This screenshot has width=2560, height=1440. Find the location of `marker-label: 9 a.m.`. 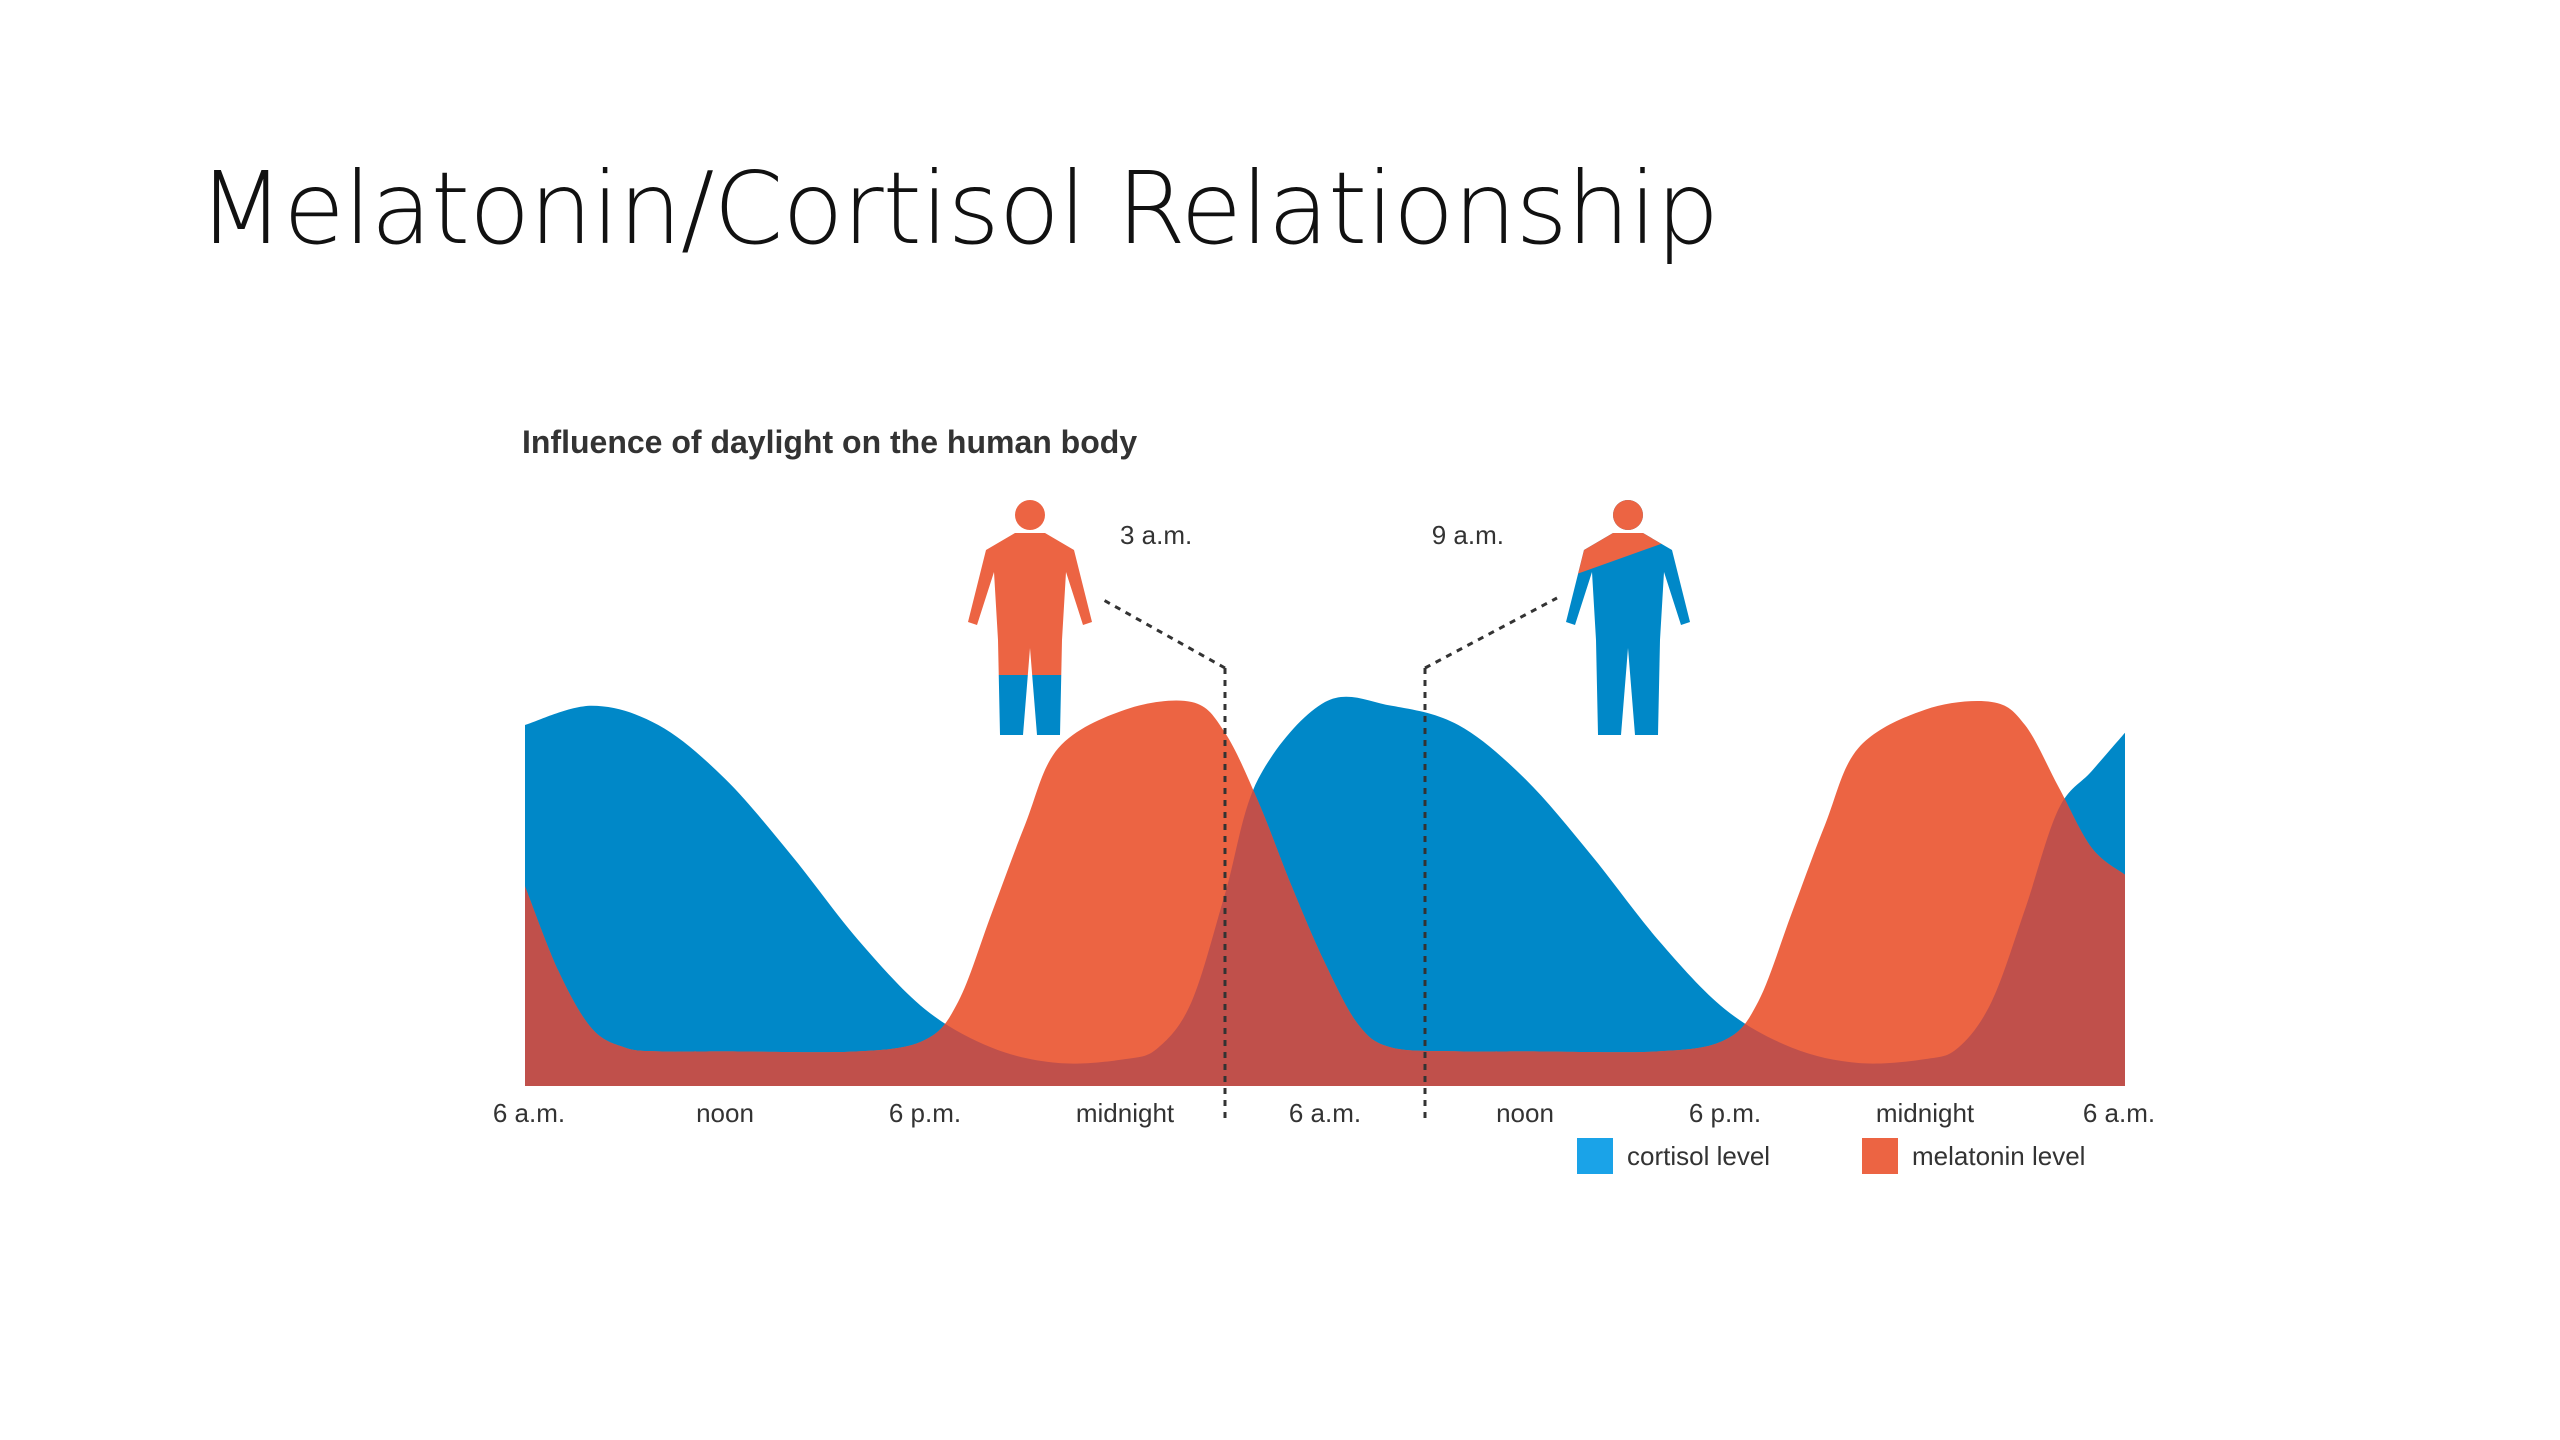

marker-label: 9 a.m. is located at coordinates (1468, 535).